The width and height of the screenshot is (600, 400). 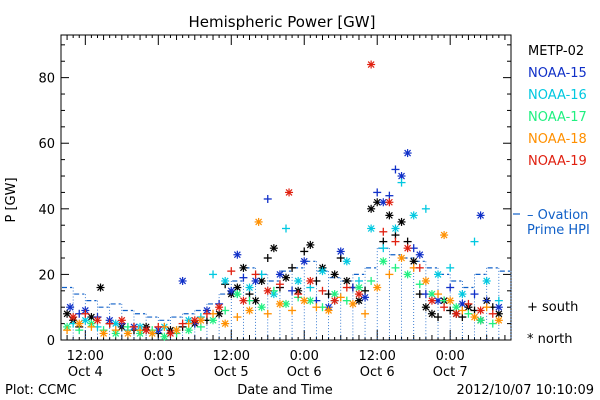 What do you see at coordinates (46, 275) in the screenshot?
I see `y-tick-label: 20` at bounding box center [46, 275].